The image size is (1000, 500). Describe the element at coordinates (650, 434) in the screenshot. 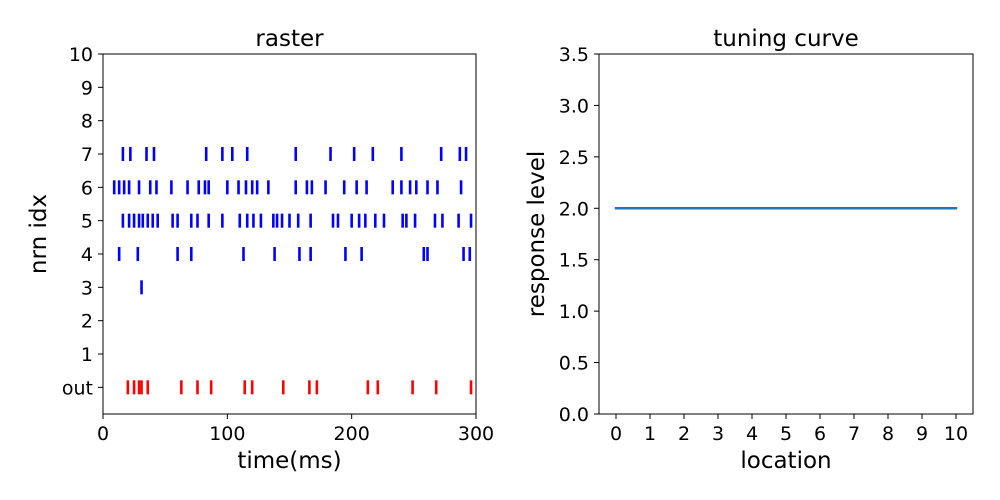

I see `tuning-x-tick-label: 1` at that location.